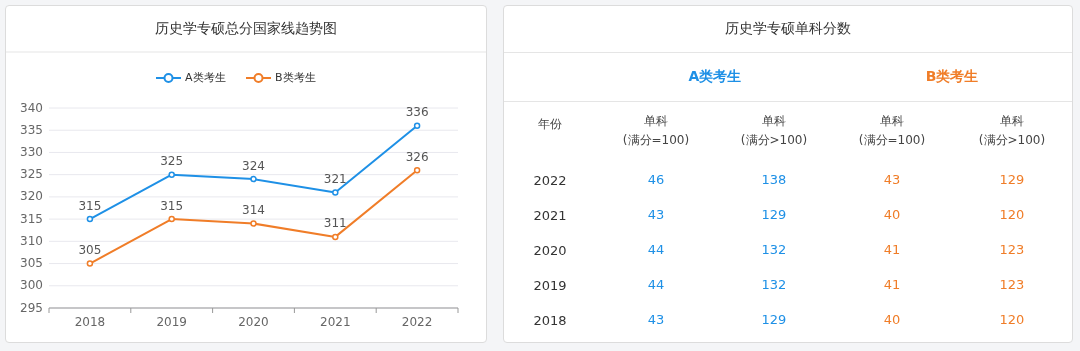 Image resolution: width=1080 pixels, height=351 pixels. Describe the element at coordinates (335, 223) in the screenshot. I see `data-label: 311` at that location.